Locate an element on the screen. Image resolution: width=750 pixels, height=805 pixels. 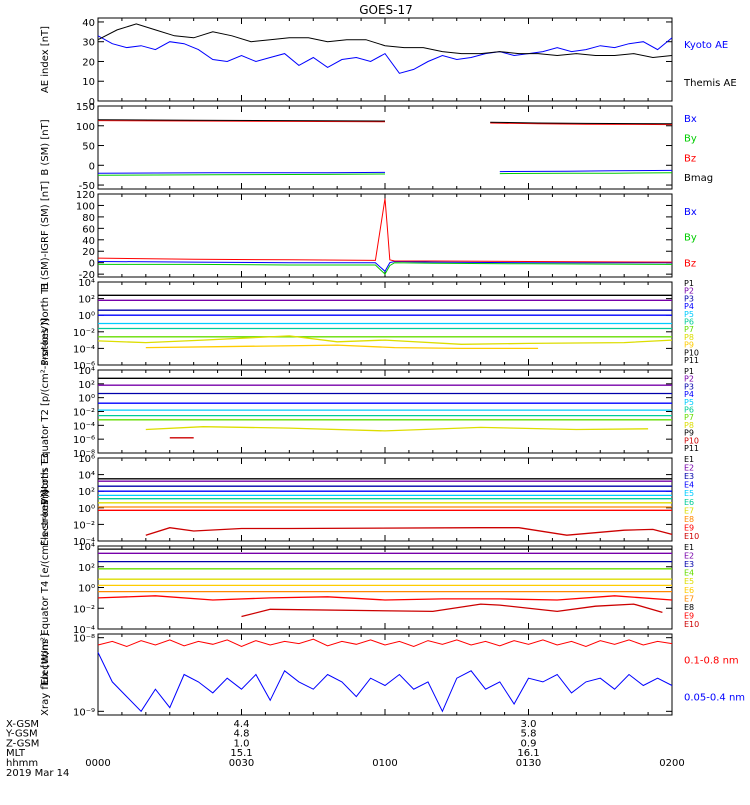
y-tick-label: -50 is located at coordinates (87, 186).